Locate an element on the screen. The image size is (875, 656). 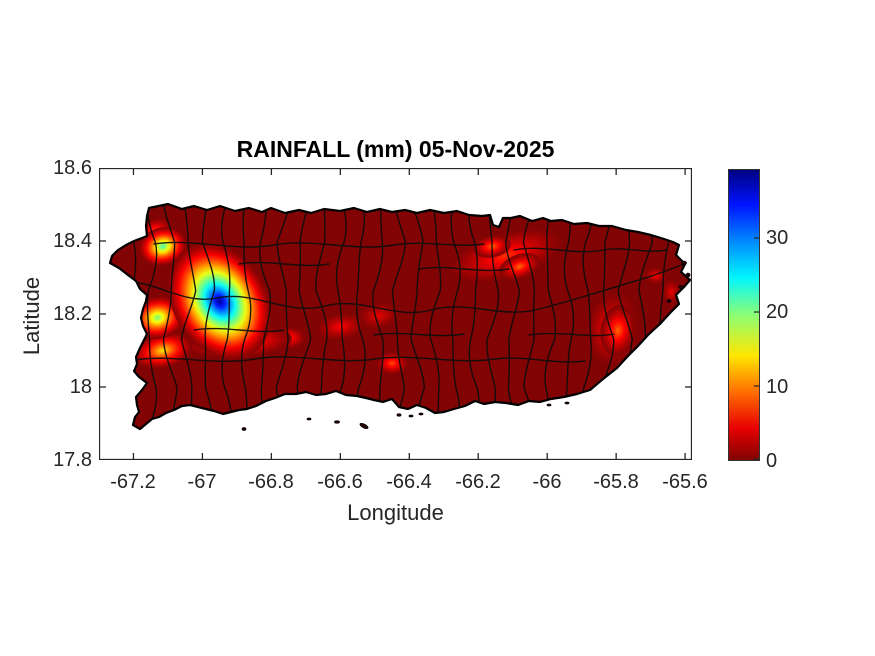
y-tick-label: 18.4 is located at coordinates (72, 241).